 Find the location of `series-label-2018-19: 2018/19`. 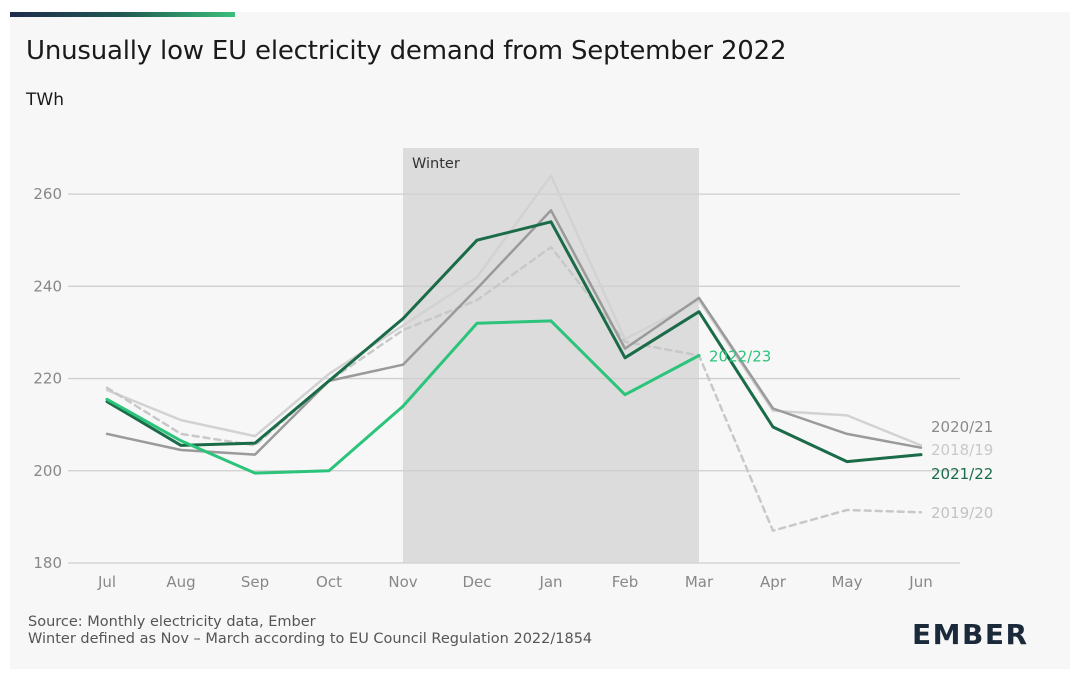

series-label-2018-19: 2018/19 is located at coordinates (962, 450).